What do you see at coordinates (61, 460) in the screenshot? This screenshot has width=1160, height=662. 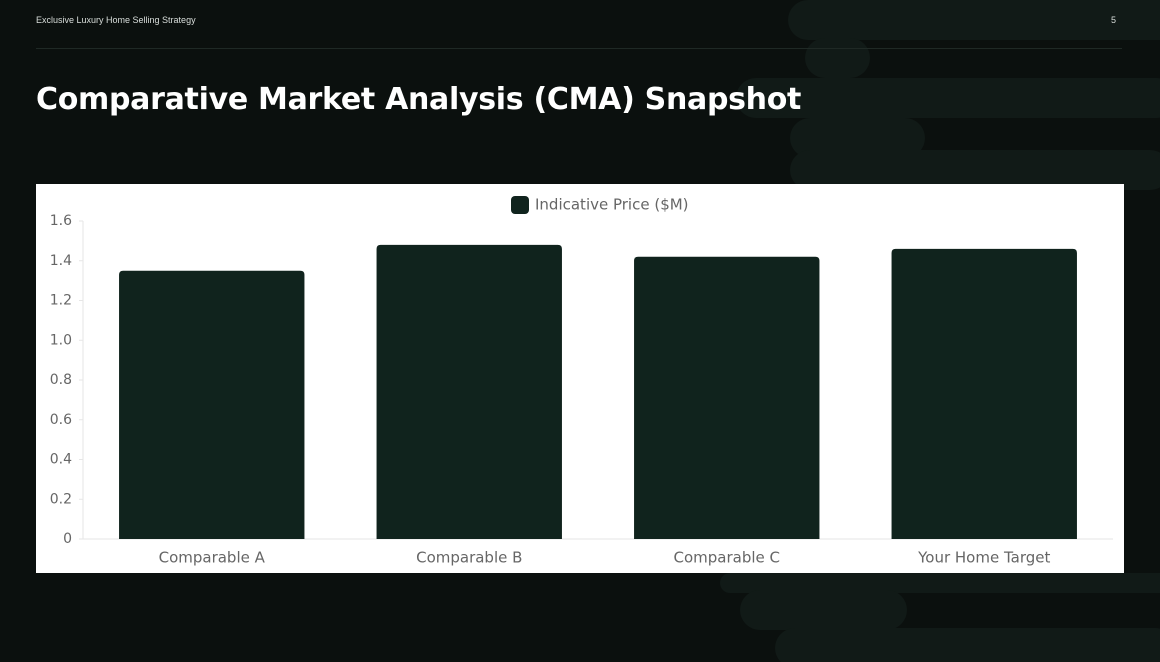 I see `y-tick-label: 0.4` at bounding box center [61, 460].